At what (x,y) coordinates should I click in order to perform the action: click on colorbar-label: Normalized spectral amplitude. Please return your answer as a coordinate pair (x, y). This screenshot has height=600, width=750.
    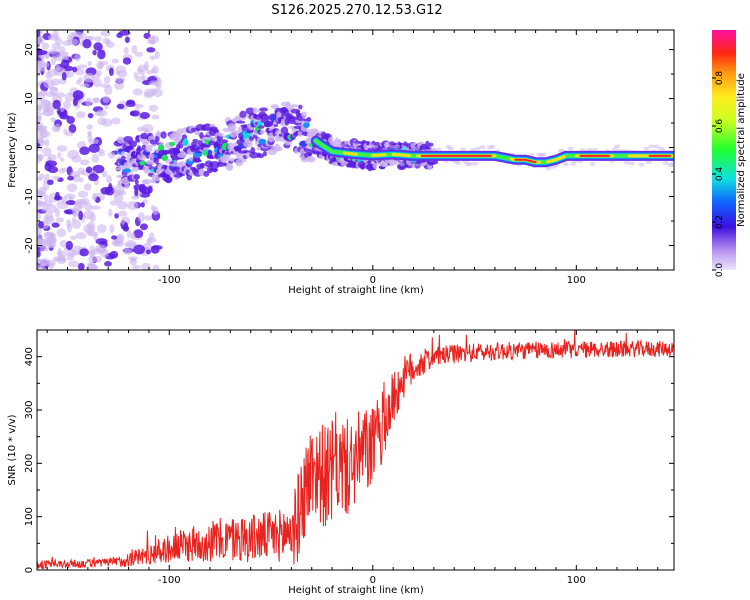
    Looking at the image, I should click on (741, 150).